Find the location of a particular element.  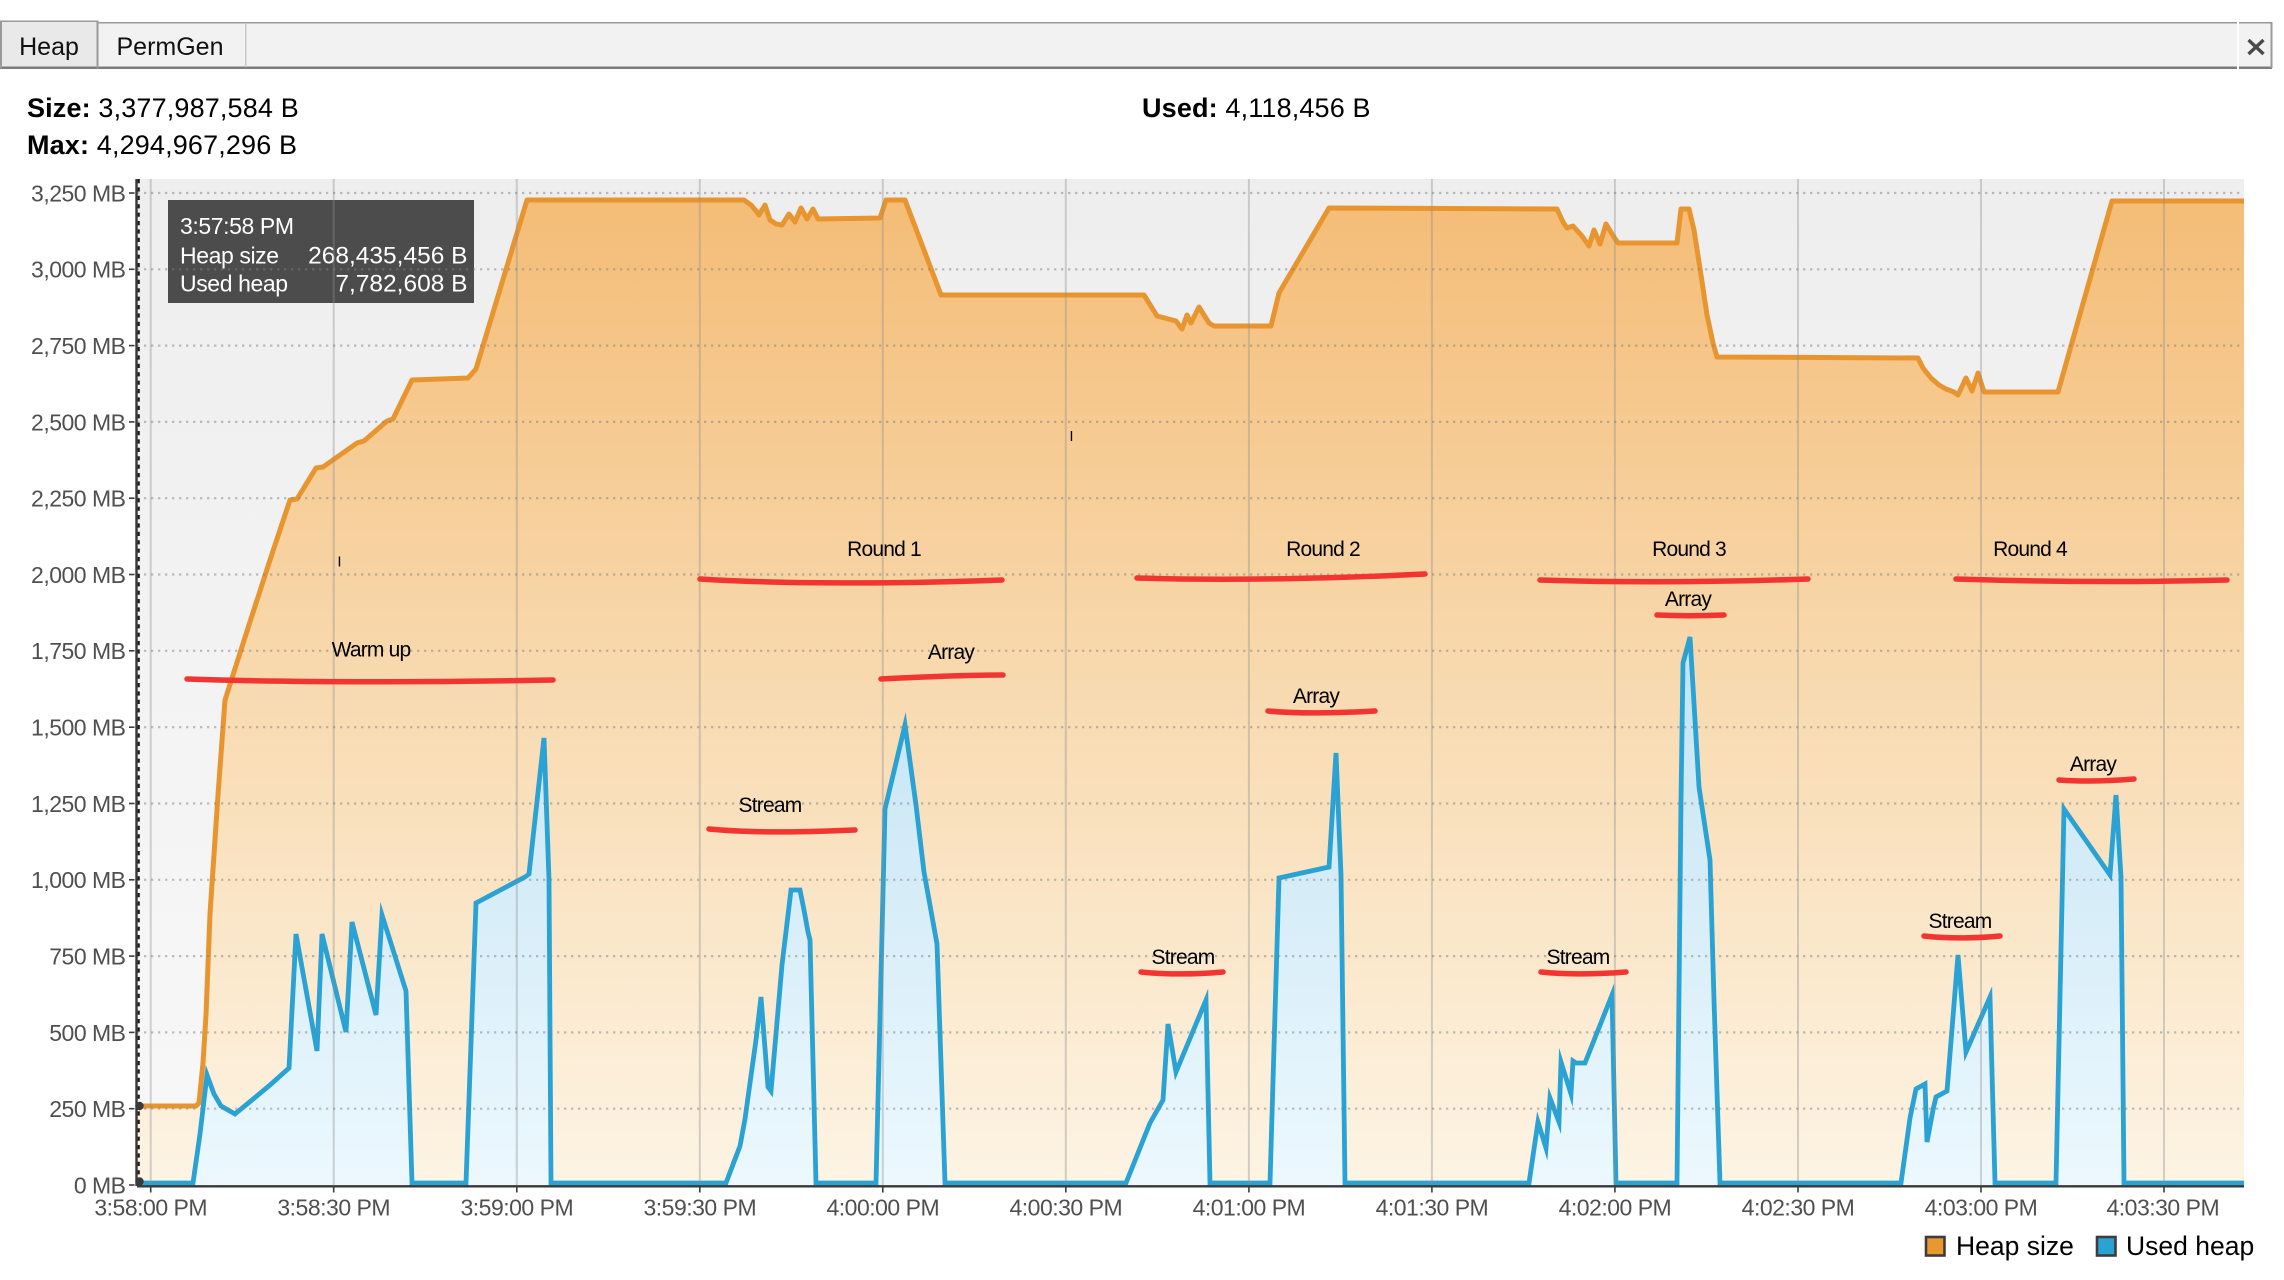

svg-text: Warm up is located at coordinates (371, 650).